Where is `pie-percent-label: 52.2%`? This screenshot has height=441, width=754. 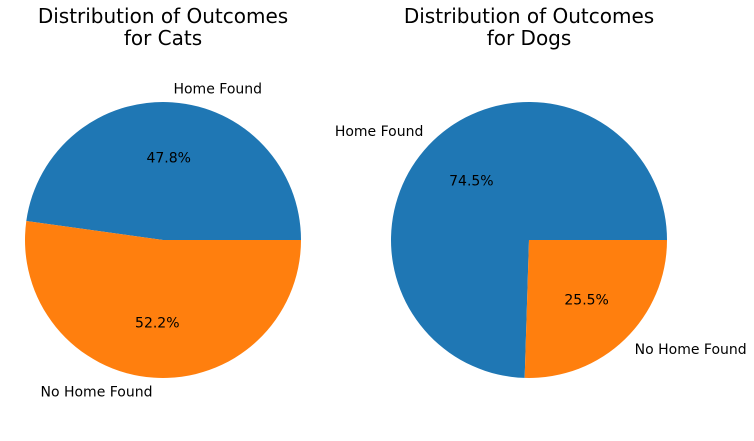 pie-percent-label: 52.2% is located at coordinates (157, 324).